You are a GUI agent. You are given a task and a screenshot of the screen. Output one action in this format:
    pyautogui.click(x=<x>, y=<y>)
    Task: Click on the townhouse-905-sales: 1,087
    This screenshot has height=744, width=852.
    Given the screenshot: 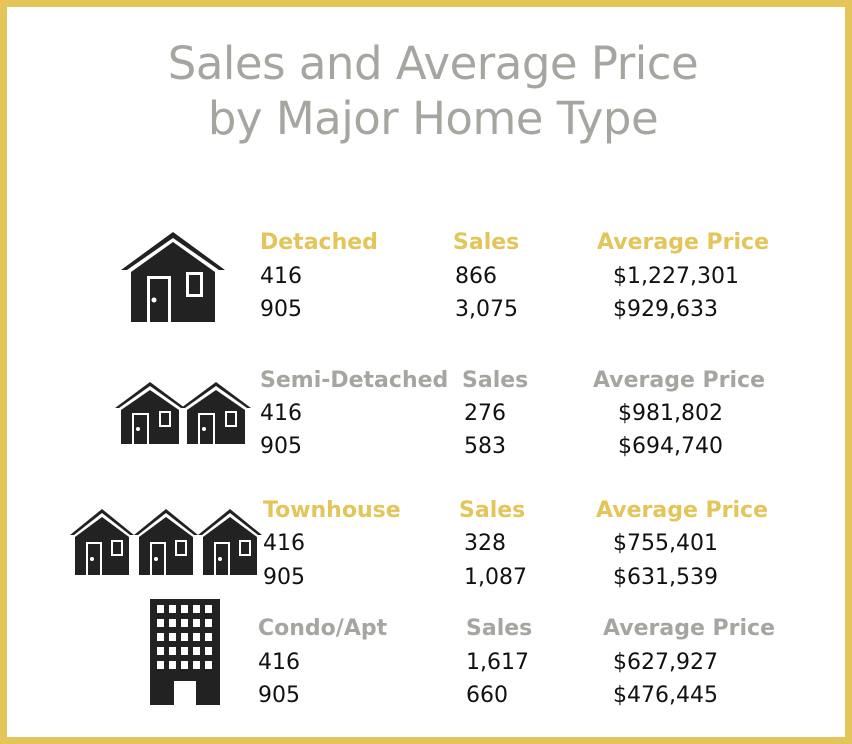 What is the action you would take?
    pyautogui.click(x=495, y=577)
    